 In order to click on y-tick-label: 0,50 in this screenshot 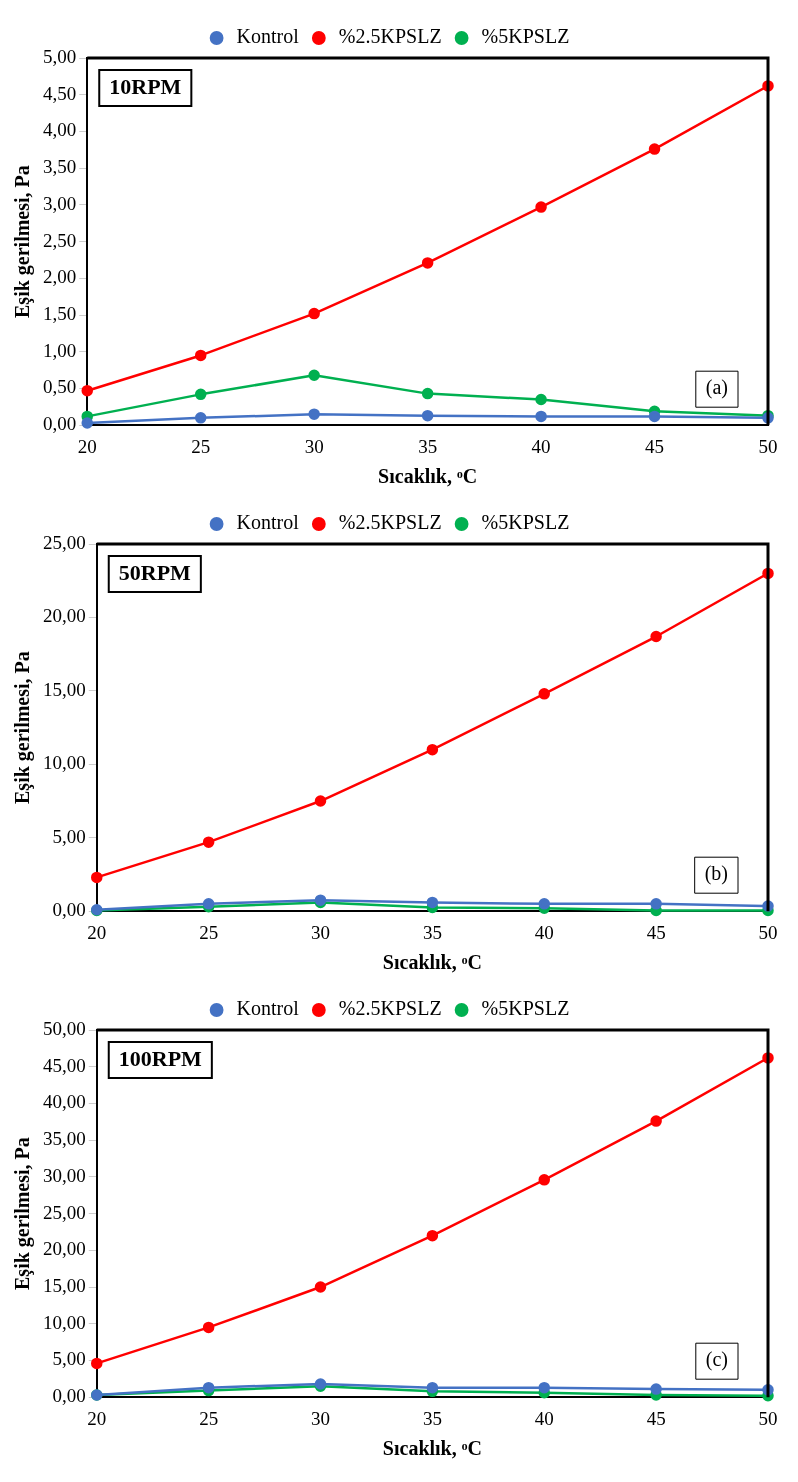, I will do `click(60, 387)`.